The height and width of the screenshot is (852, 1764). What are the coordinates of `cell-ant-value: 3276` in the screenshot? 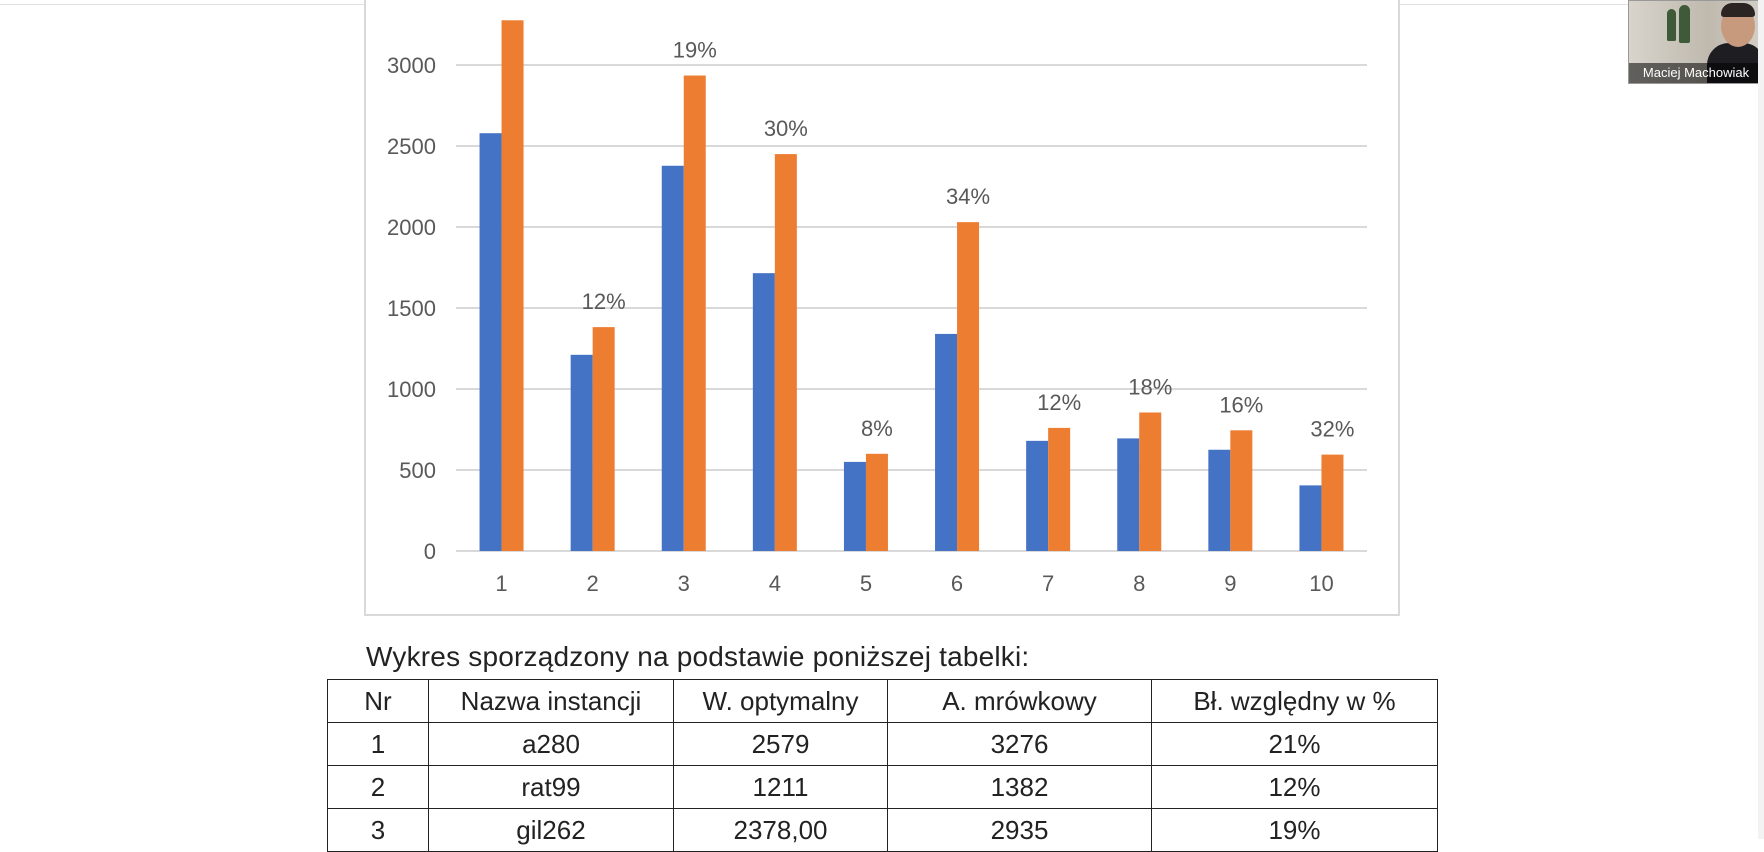 It's located at (1019, 744).